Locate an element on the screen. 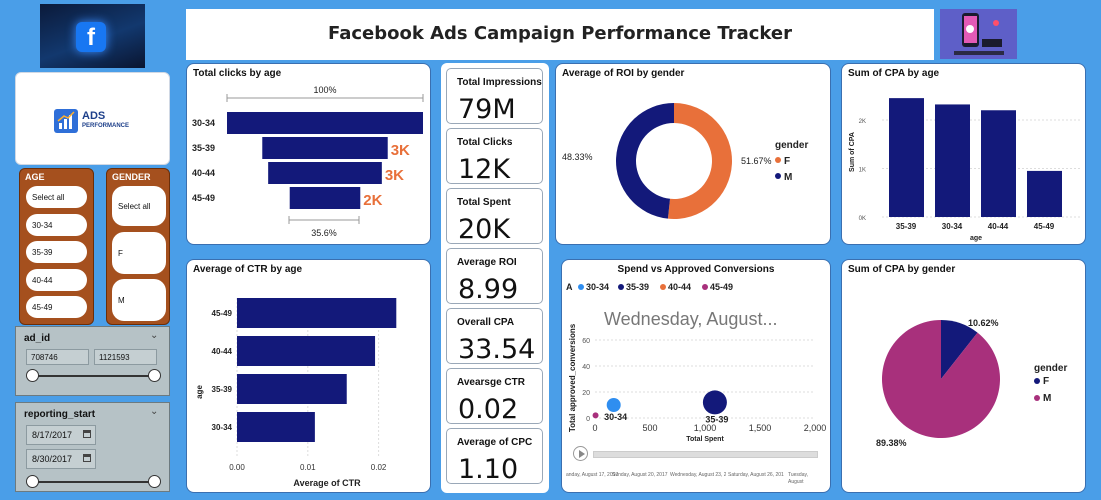 Image resolution: width=1101 pixels, height=500 pixels. x-tick-label: 0.01 is located at coordinates (308, 467).